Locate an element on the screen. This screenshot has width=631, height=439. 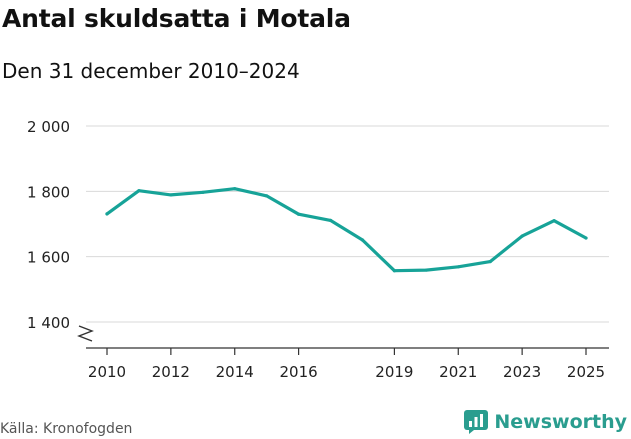
y-tick-label: 1 800 is located at coordinates (48, 192).